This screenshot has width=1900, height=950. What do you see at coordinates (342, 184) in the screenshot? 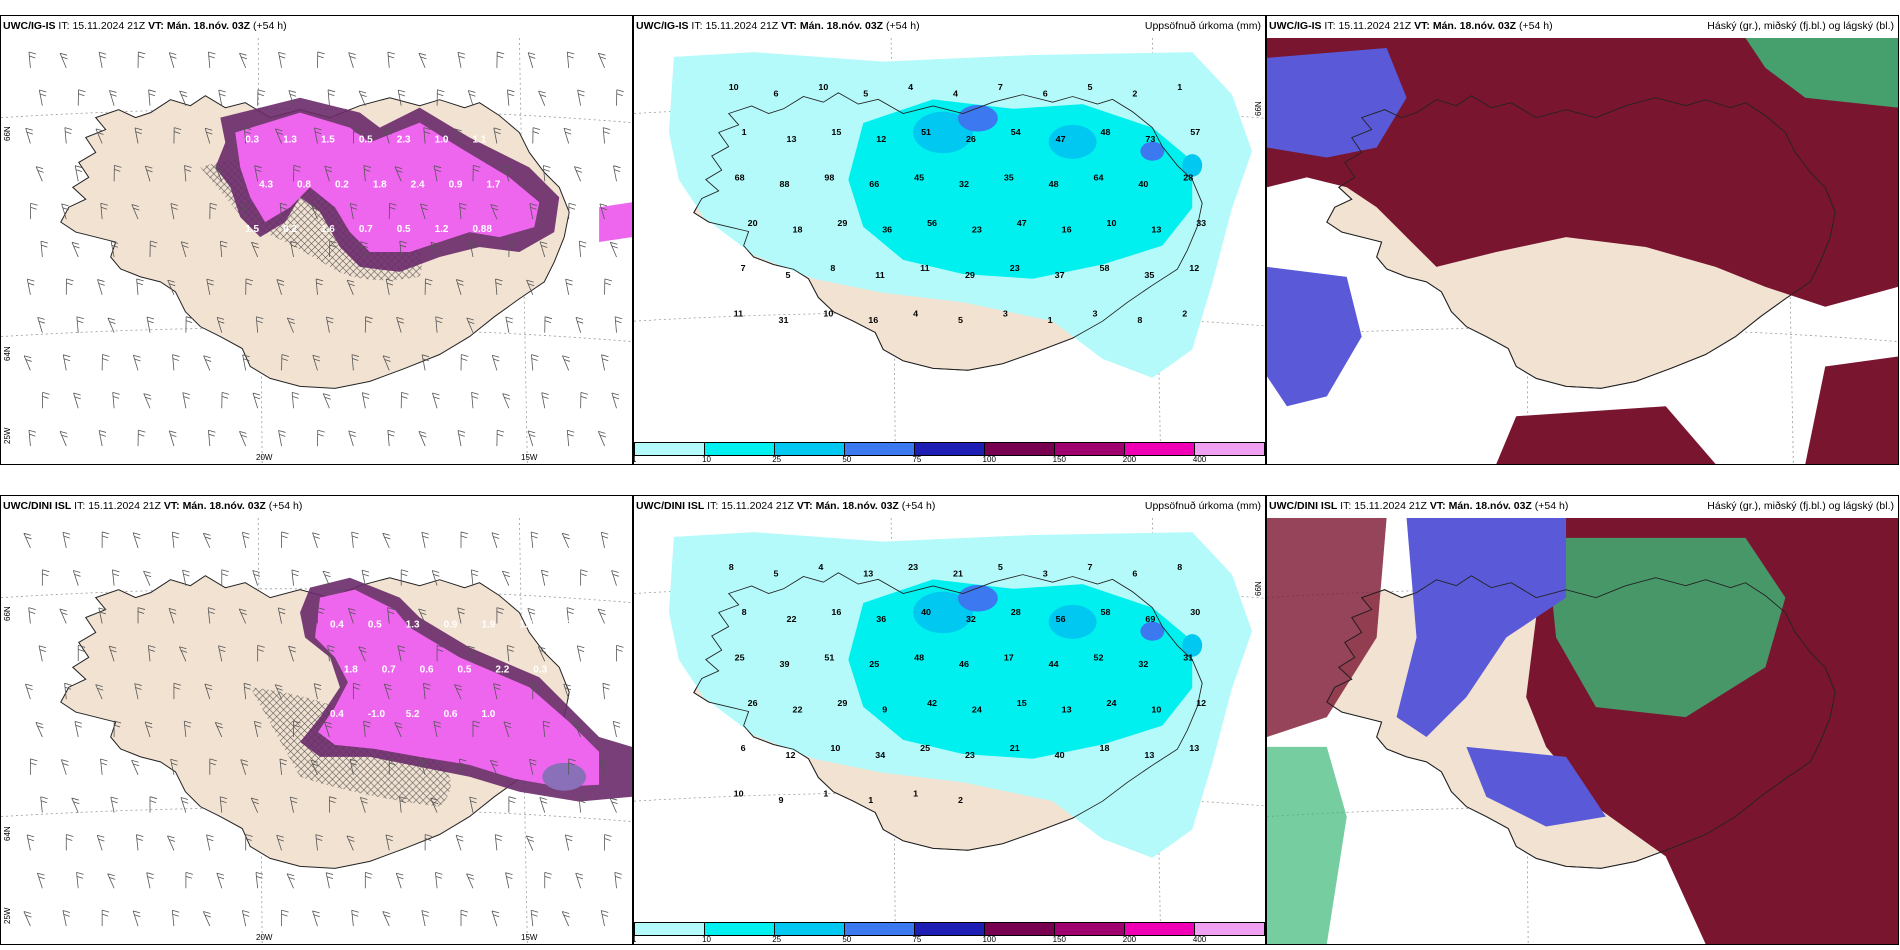
I see `temp-value-label: 0.2` at bounding box center [342, 184].